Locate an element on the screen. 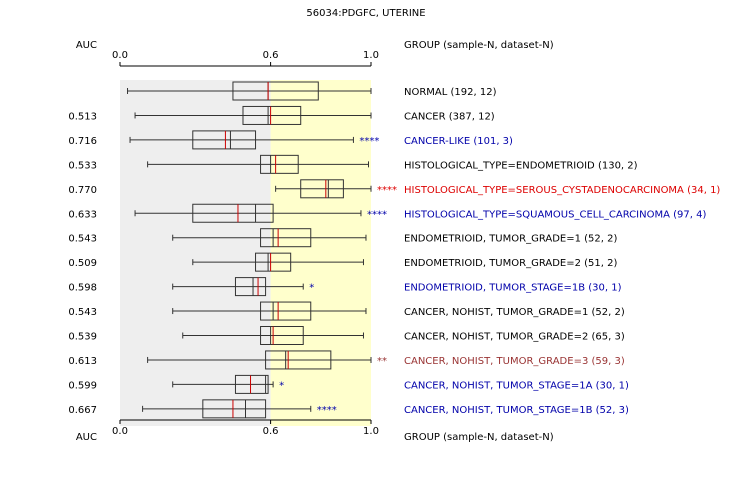  shade-below-split is located at coordinates (195, 253).